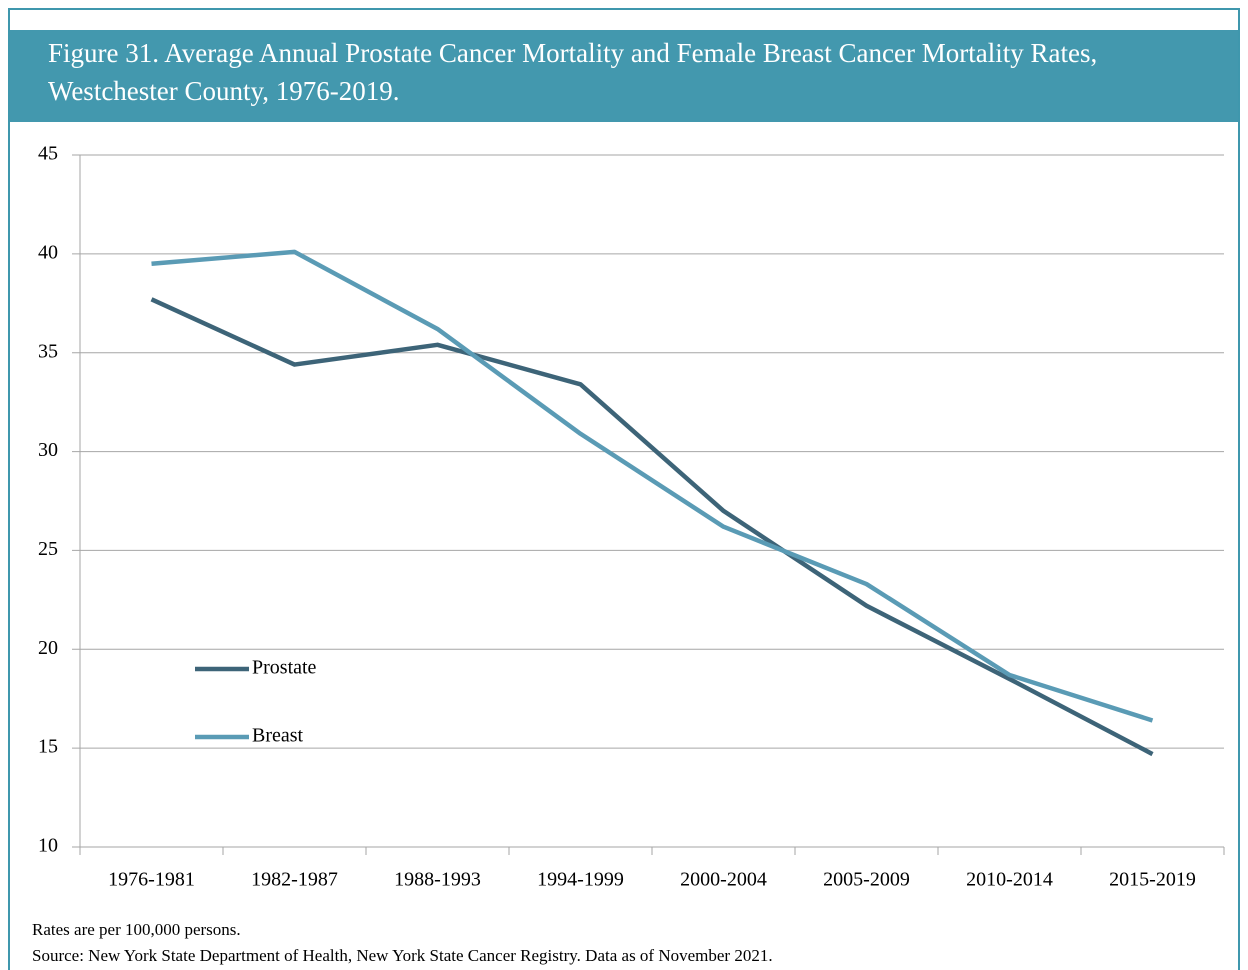  What do you see at coordinates (284, 668) in the screenshot?
I see `legend-label: Prostate` at bounding box center [284, 668].